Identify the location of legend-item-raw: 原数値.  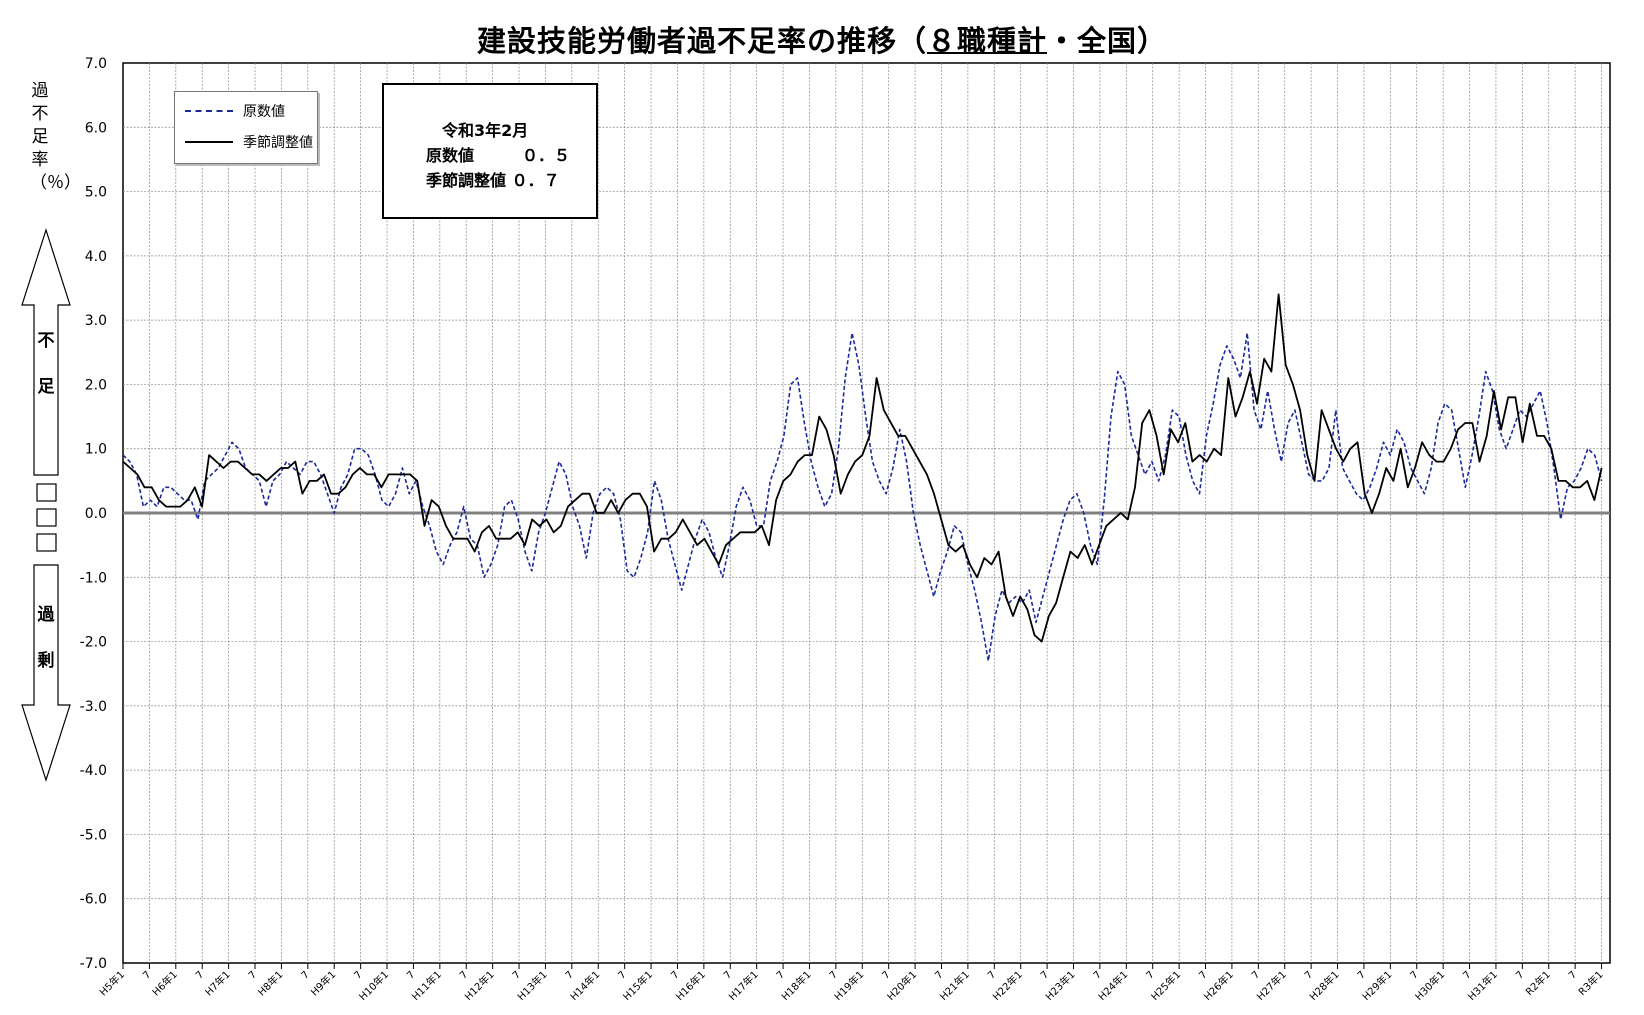
(250, 111).